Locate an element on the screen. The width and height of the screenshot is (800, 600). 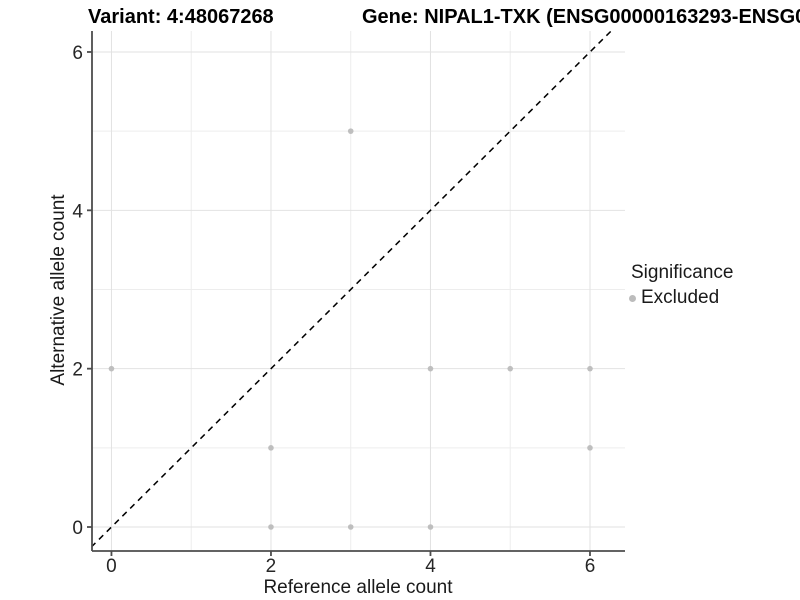
x-axis-tick-label: 6 is located at coordinates (590, 566).